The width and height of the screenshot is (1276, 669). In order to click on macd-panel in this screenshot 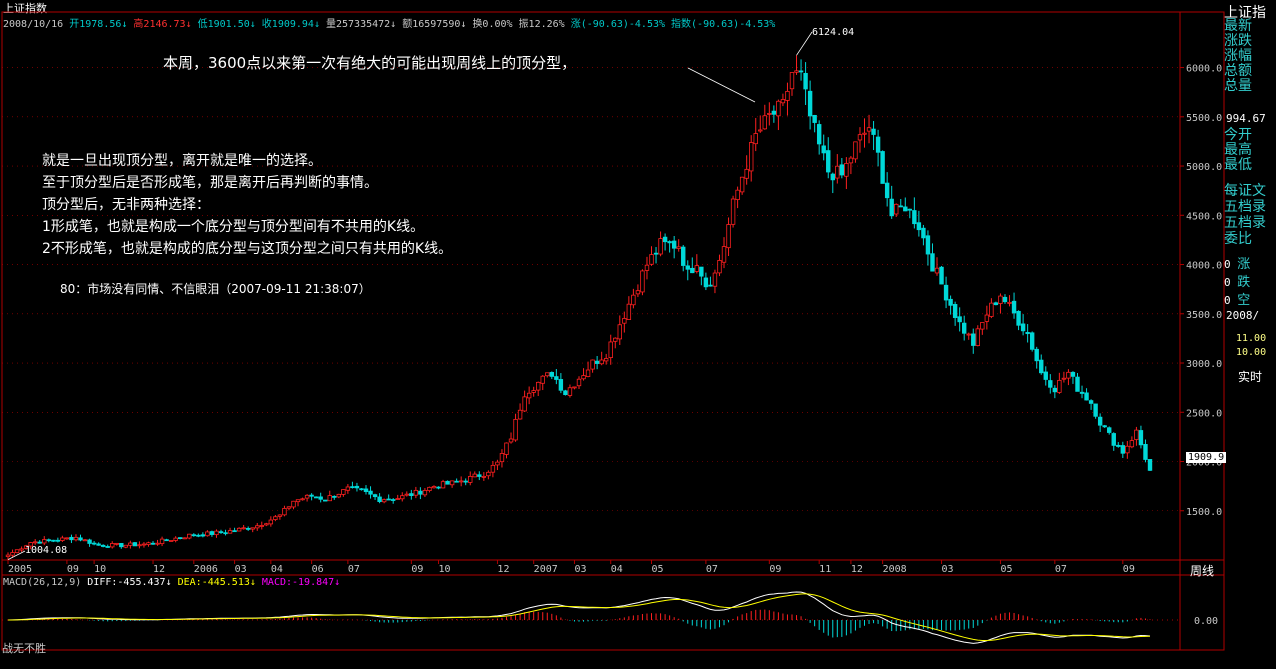, I will do `click(591, 617)`.